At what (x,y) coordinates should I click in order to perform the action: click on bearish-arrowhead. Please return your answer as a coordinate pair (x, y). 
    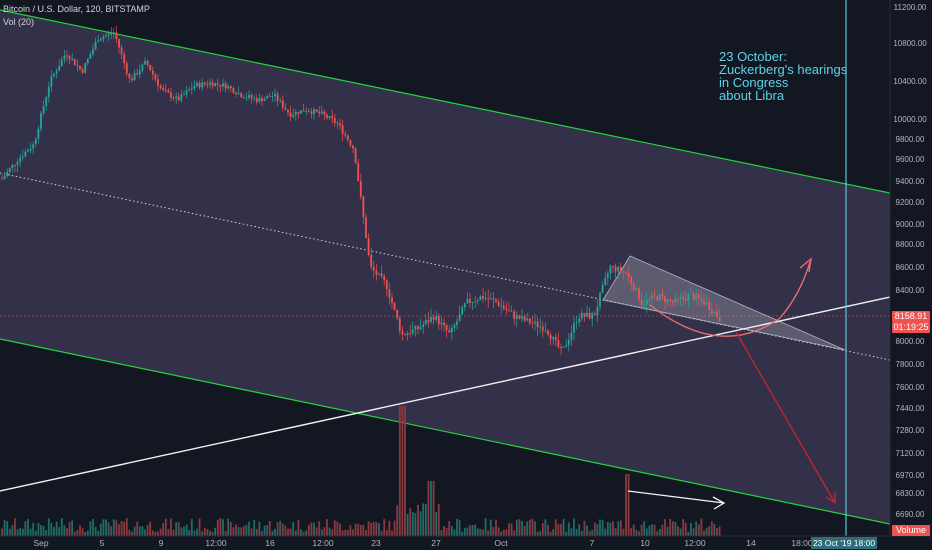
    Looking at the image, I should click on (830, 498).